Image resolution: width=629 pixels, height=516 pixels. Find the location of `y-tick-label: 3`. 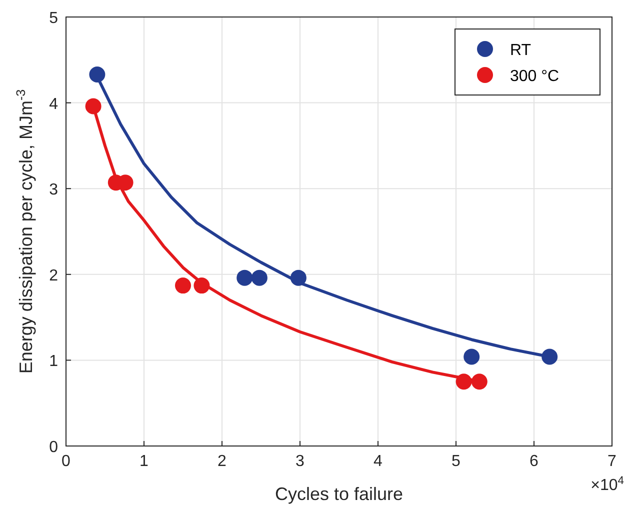

y-tick-label: 3 is located at coordinates (53, 190).